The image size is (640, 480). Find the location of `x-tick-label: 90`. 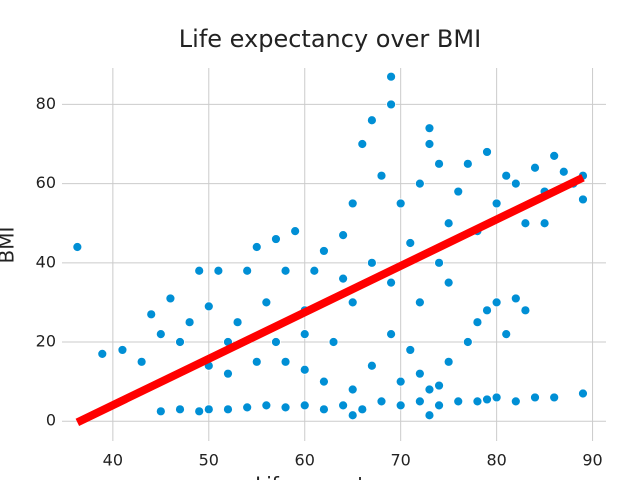

x-tick-label: 90 is located at coordinates (592, 460).